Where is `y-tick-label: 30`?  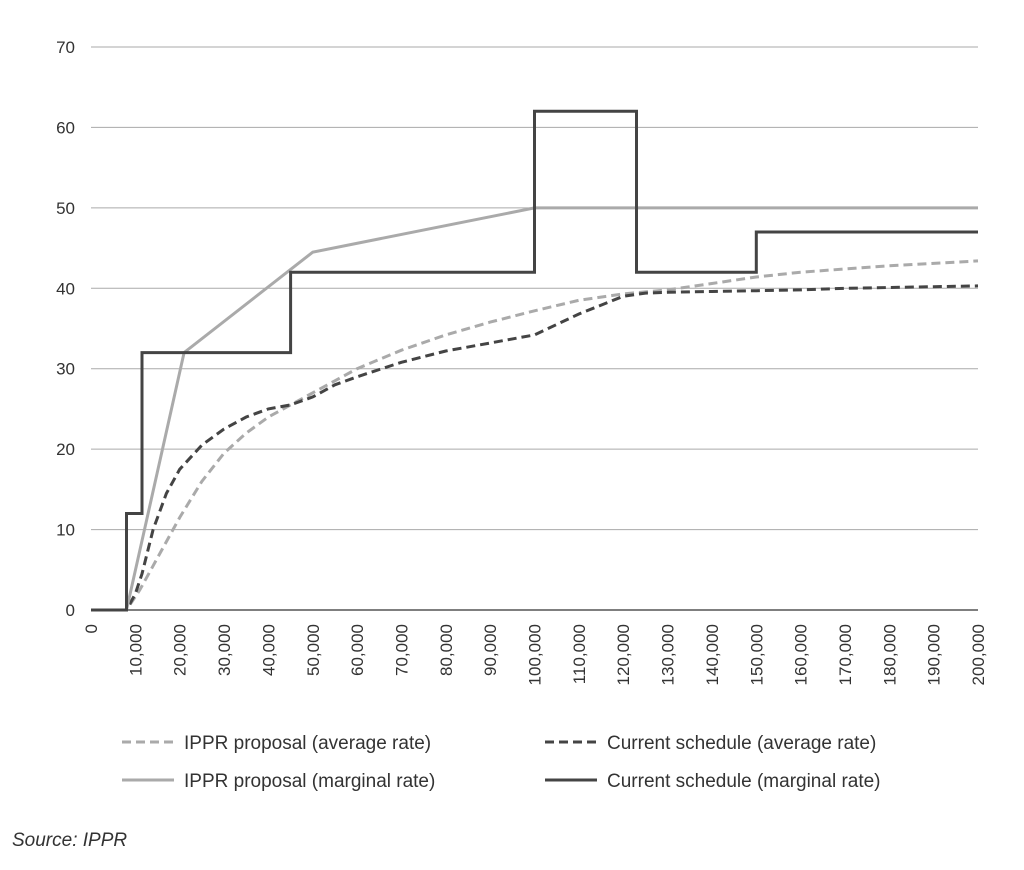 y-tick-label: 30 is located at coordinates (65, 369).